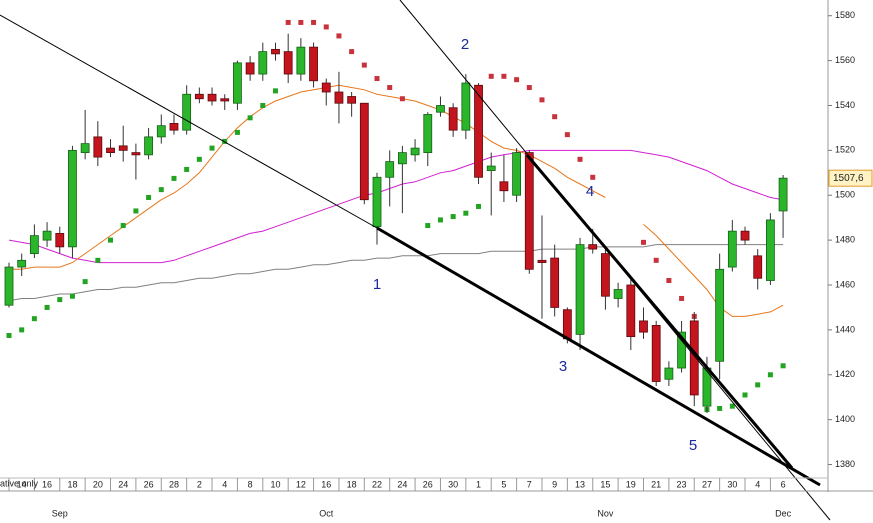 The height and width of the screenshot is (523, 873). What do you see at coordinates (60, 513) in the screenshot?
I see `month-label: Sep` at bounding box center [60, 513].